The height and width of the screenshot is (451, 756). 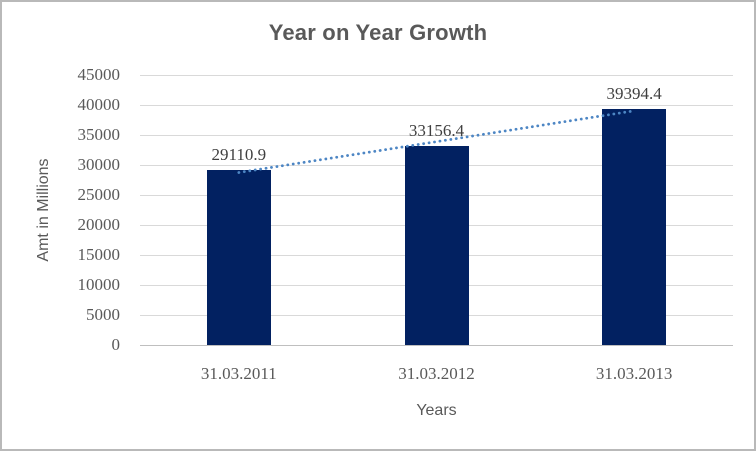 I want to click on x-axis-title: Years, so click(x=436, y=410).